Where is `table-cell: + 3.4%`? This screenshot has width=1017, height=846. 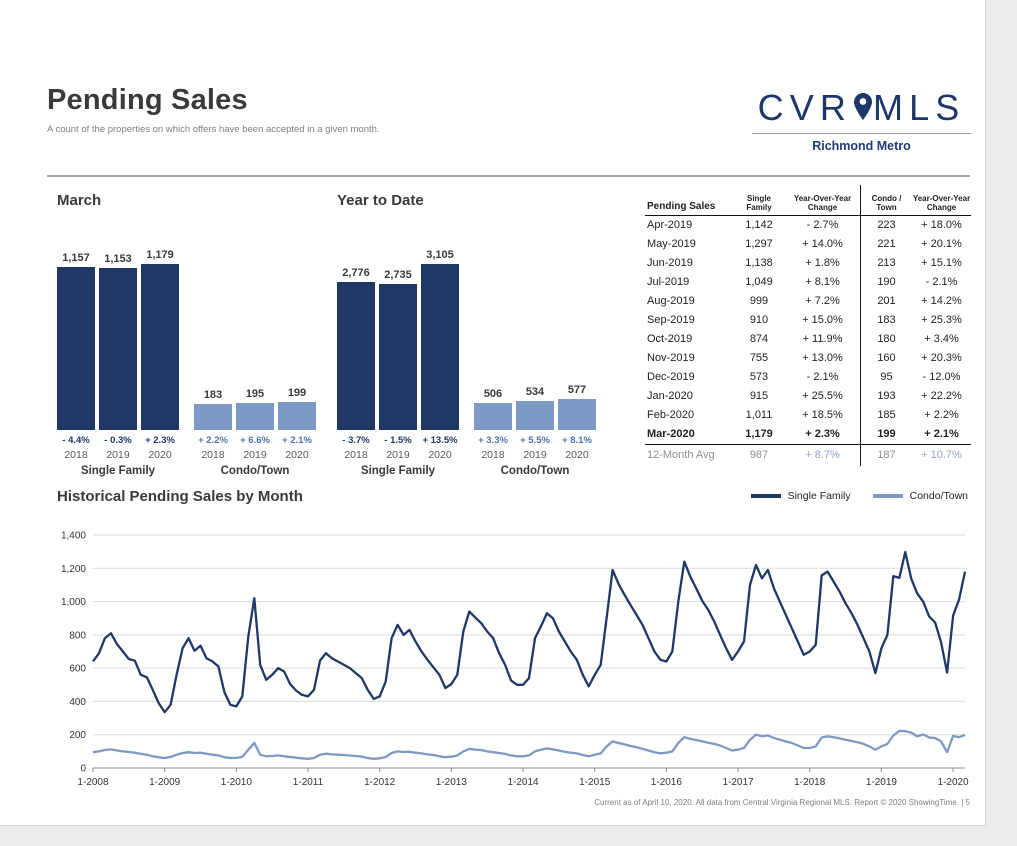 table-cell: + 3.4% is located at coordinates (941, 339).